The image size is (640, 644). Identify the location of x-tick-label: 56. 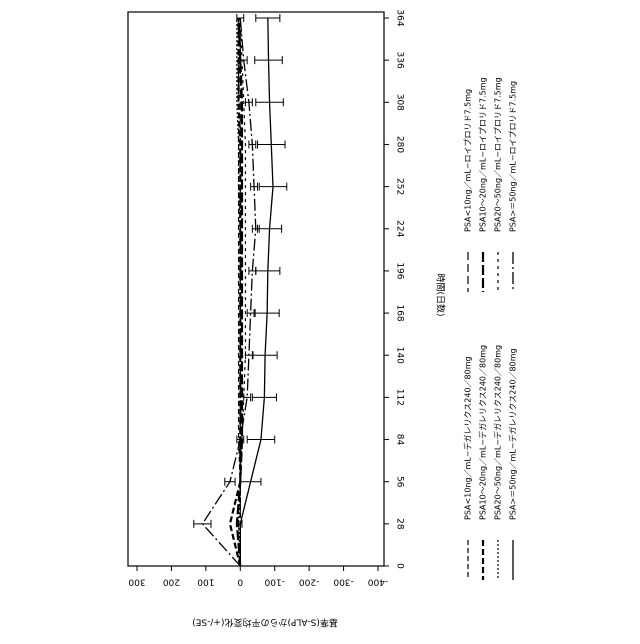
(400, 482).